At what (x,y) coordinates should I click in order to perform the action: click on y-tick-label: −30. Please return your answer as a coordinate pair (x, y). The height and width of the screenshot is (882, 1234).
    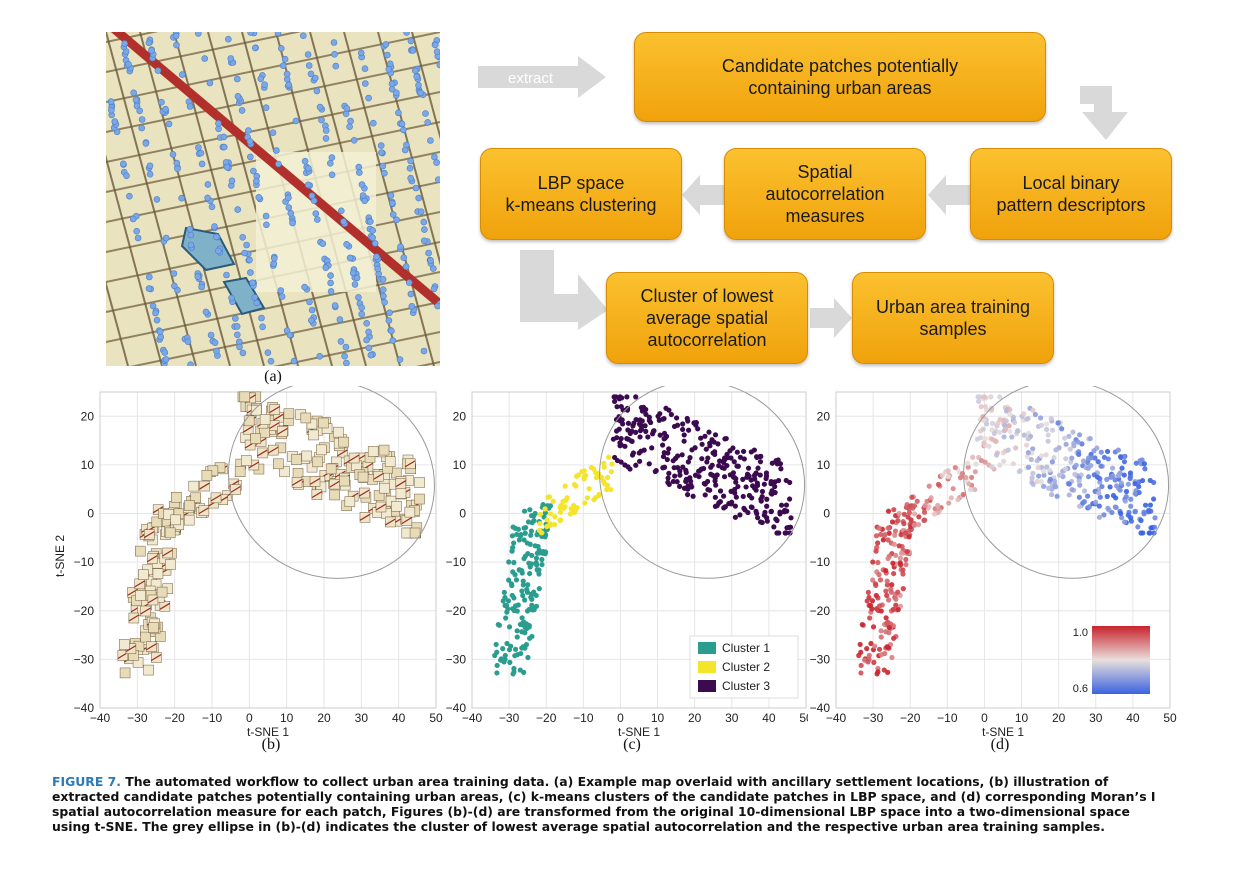
    Looking at the image, I should click on (84, 659).